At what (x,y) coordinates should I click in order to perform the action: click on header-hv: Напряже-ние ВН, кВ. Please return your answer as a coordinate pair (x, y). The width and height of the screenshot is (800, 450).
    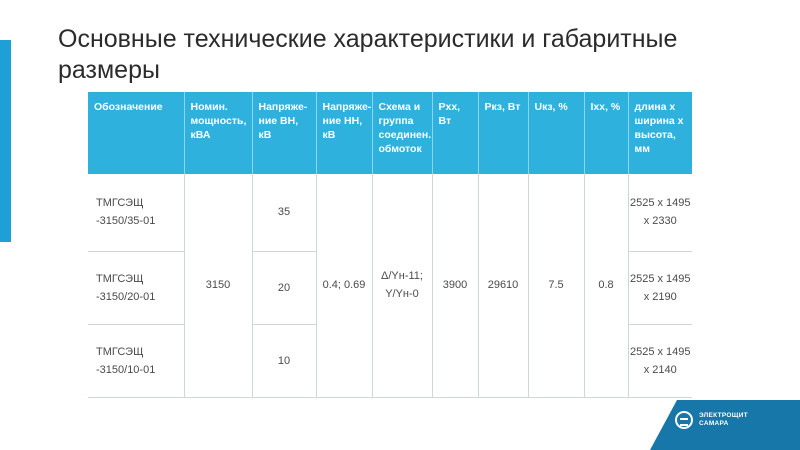
    Looking at the image, I should click on (284, 133).